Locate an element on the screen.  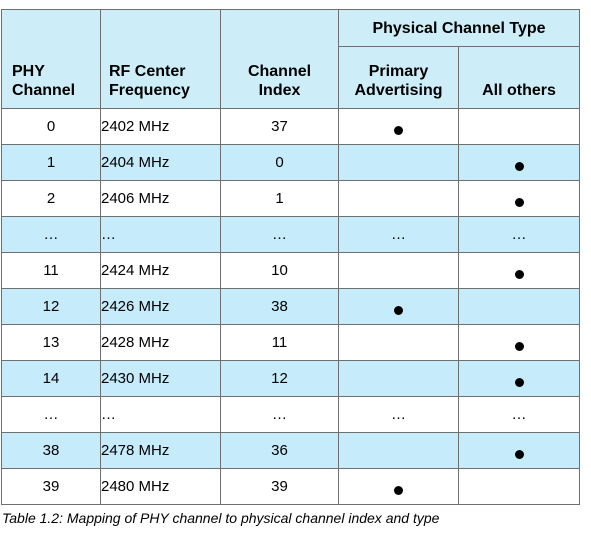
cell-rf-frequency-text: 2426 MHz is located at coordinates (135, 306).